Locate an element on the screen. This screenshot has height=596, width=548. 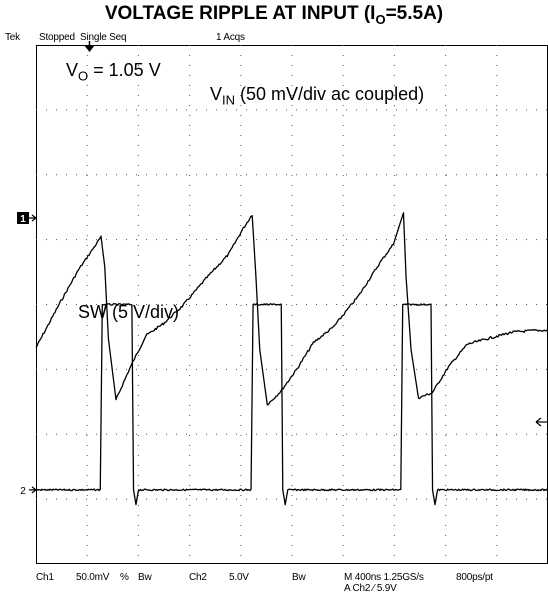
resolution-setting: 800ps/pt is located at coordinates (474, 577).